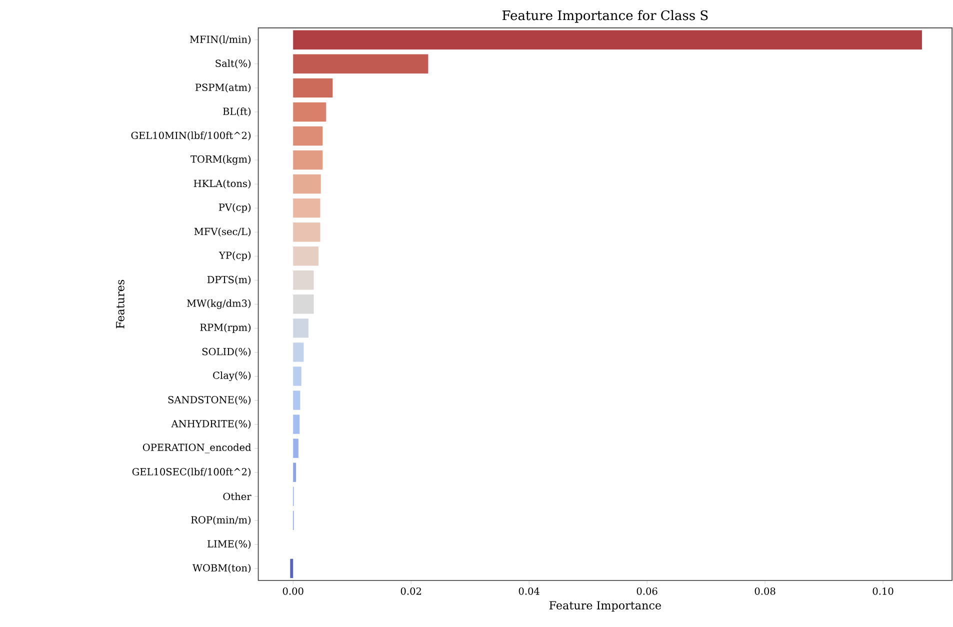  Describe the element at coordinates (529, 591) in the screenshot. I see `x-tick-label: 0.04` at that location.